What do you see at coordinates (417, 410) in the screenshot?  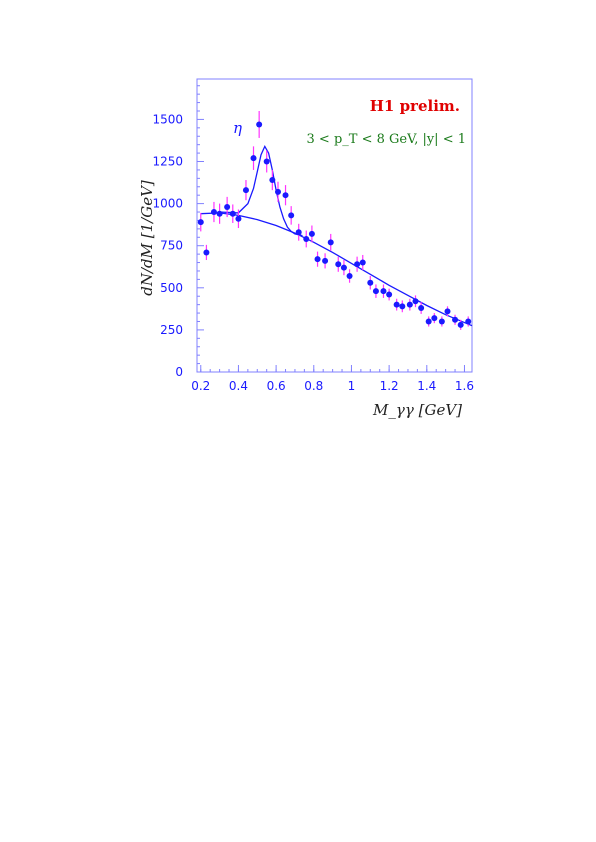 I see `x-axis-label: M_γγ [GeV]` at bounding box center [417, 410].